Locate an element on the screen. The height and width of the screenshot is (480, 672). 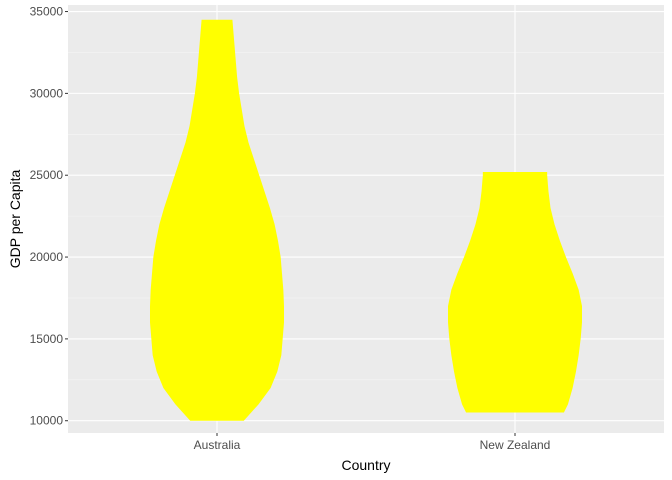
y-tick-label: 30000 is located at coordinates (47, 93).